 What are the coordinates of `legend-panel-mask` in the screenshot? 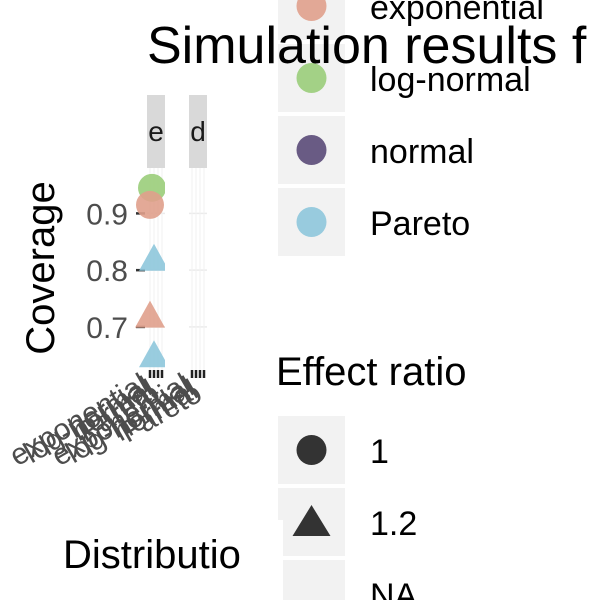 It's located at (268, 560).